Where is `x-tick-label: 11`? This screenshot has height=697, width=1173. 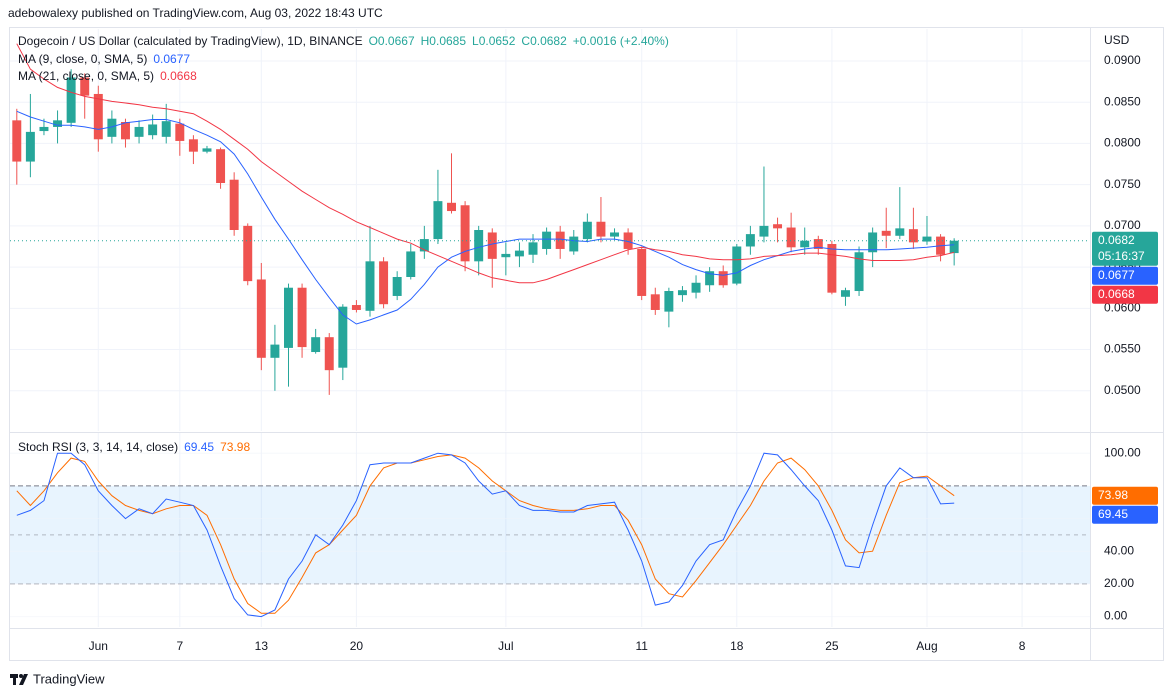
x-tick-label: 11 is located at coordinates (641, 646).